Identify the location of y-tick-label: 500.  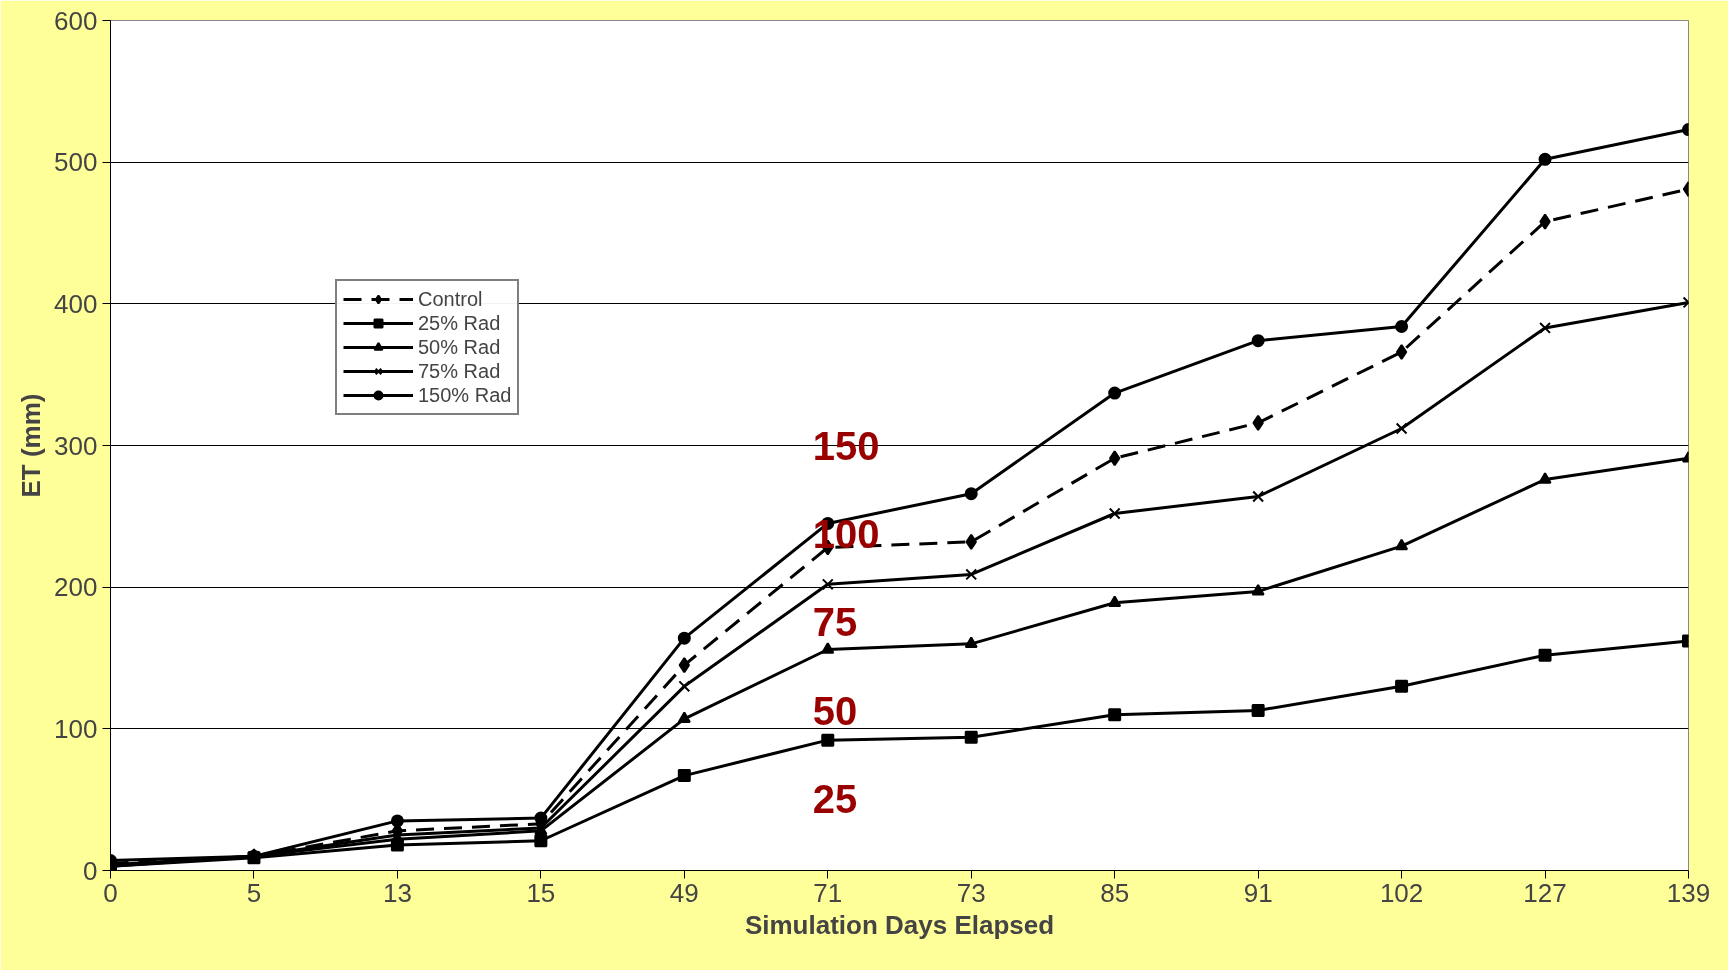
(76, 162).